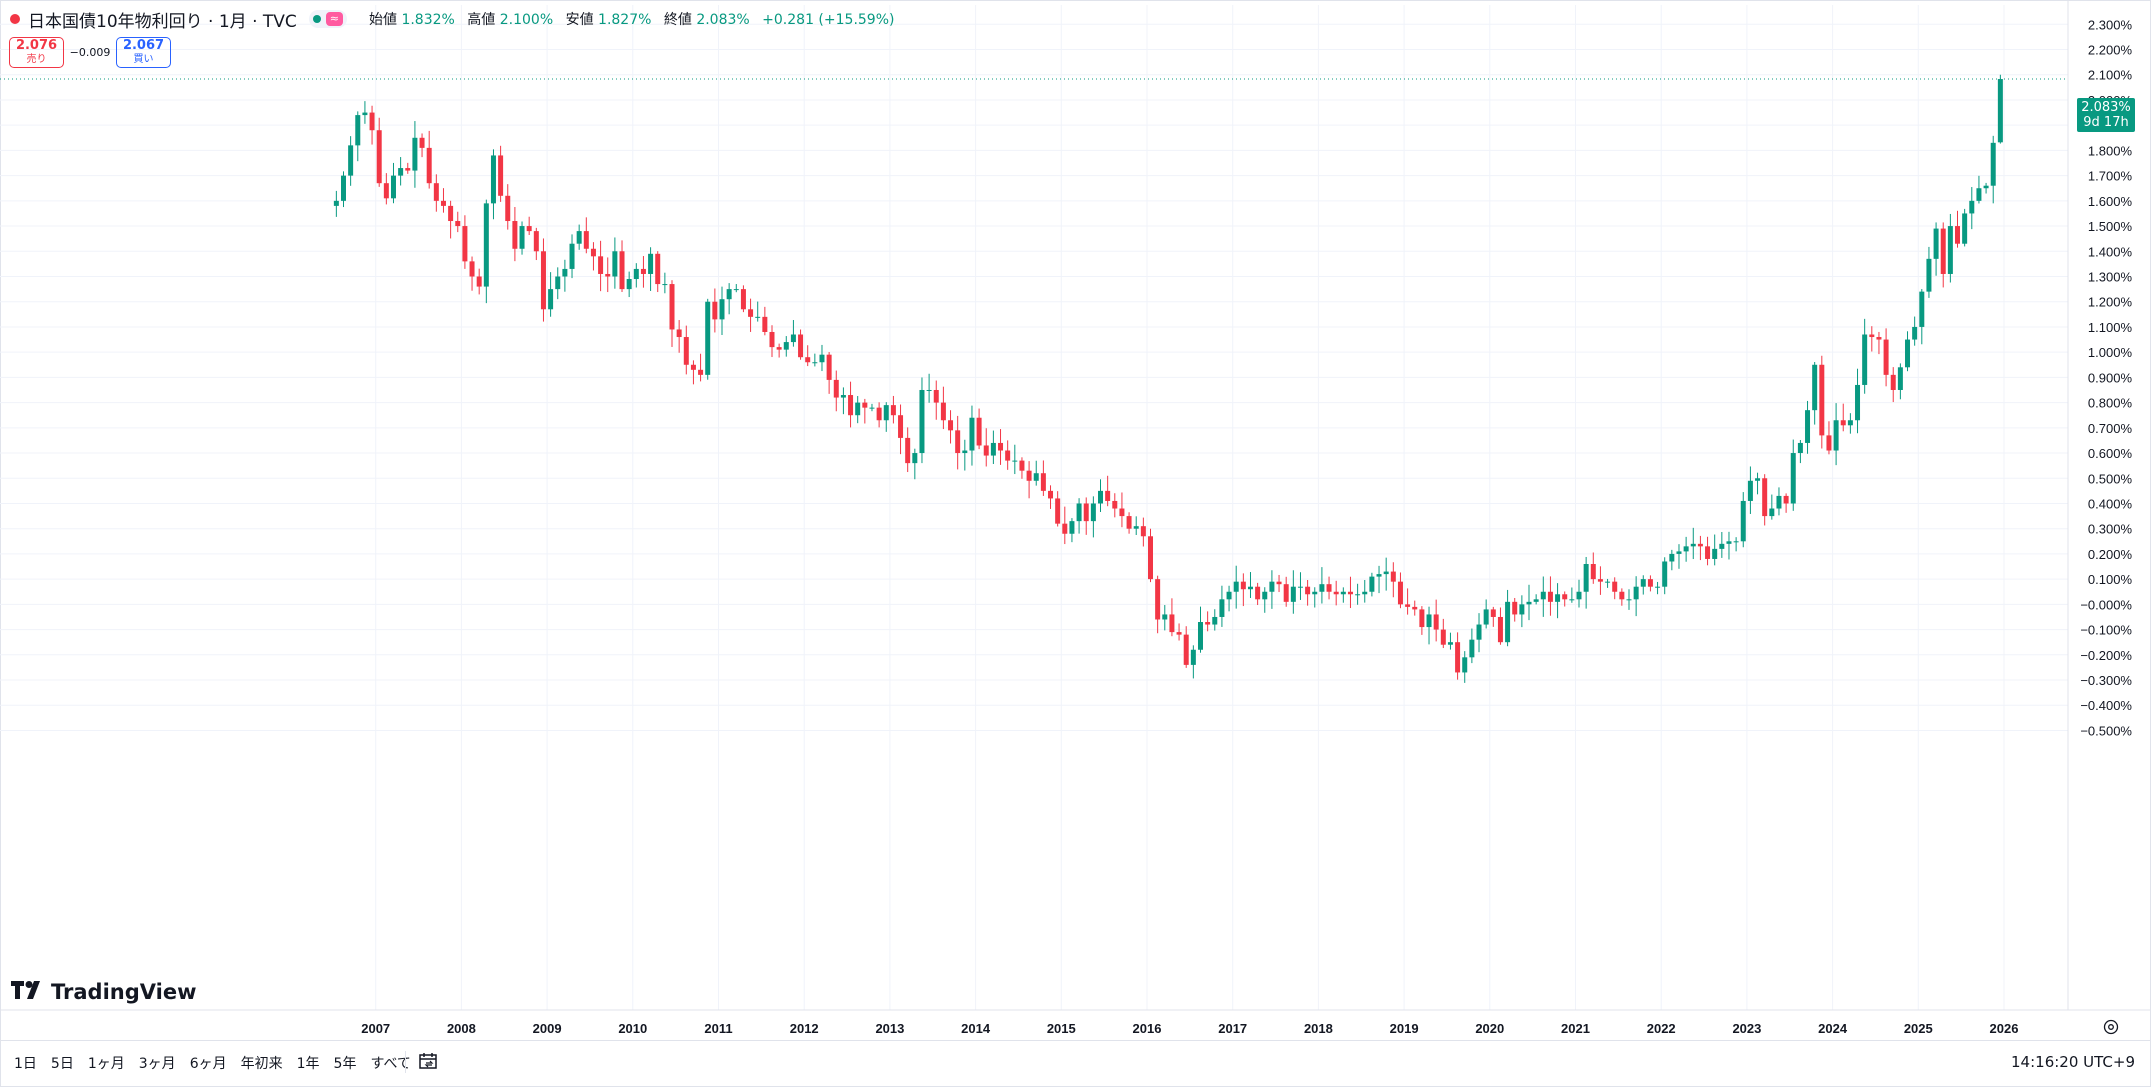 The image size is (2151, 1087). What do you see at coordinates (345, 1064) in the screenshot?
I see `range-button: 5年` at bounding box center [345, 1064].